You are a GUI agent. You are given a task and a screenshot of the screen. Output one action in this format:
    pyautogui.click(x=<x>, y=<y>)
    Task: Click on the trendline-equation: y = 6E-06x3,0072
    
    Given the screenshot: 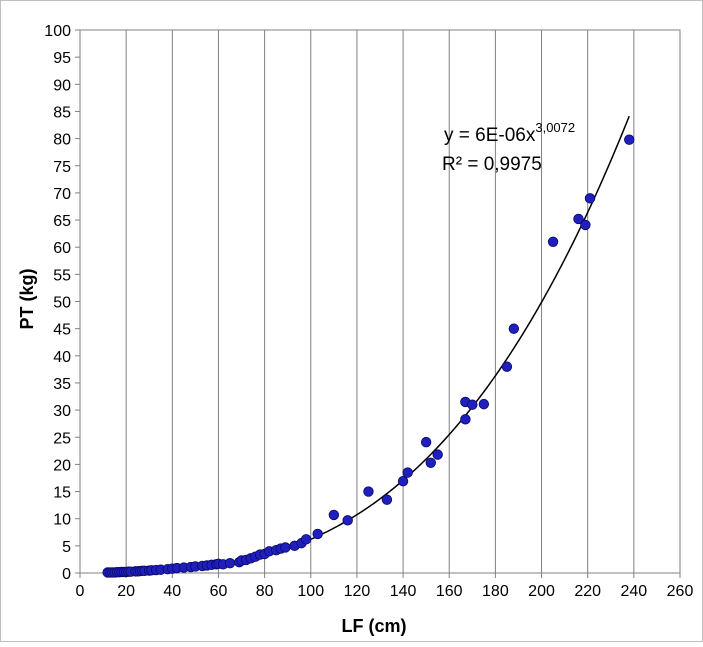 What is the action you would take?
    pyautogui.click(x=509, y=133)
    